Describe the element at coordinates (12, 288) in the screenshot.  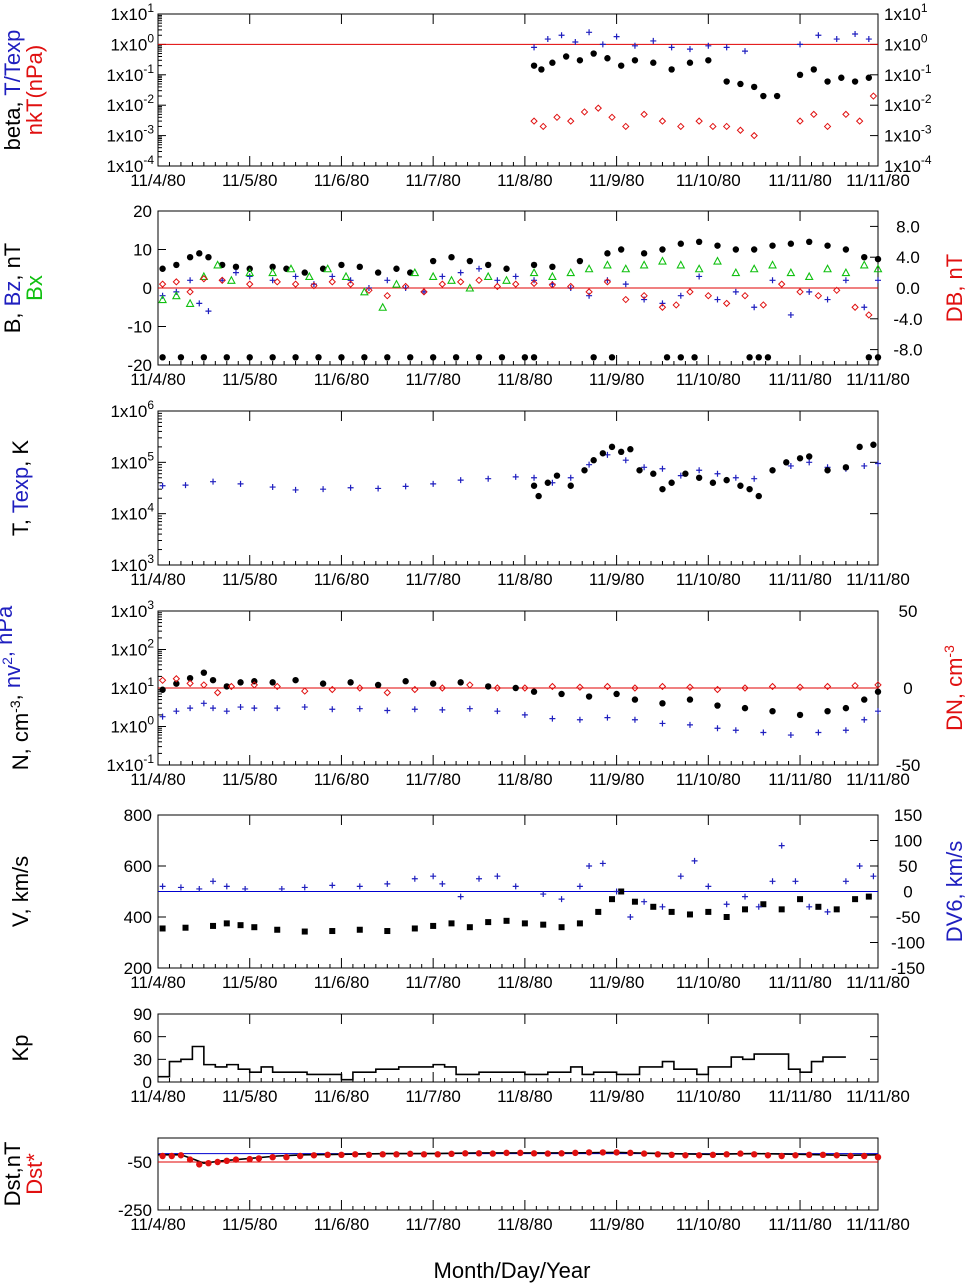
I see `y-axis-title: B, Bz, nT` at that location.